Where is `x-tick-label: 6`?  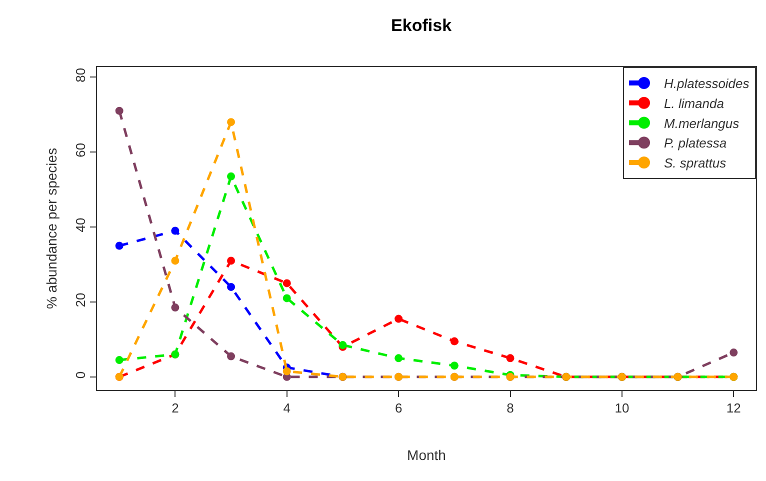 x-tick-label: 6 is located at coordinates (398, 408).